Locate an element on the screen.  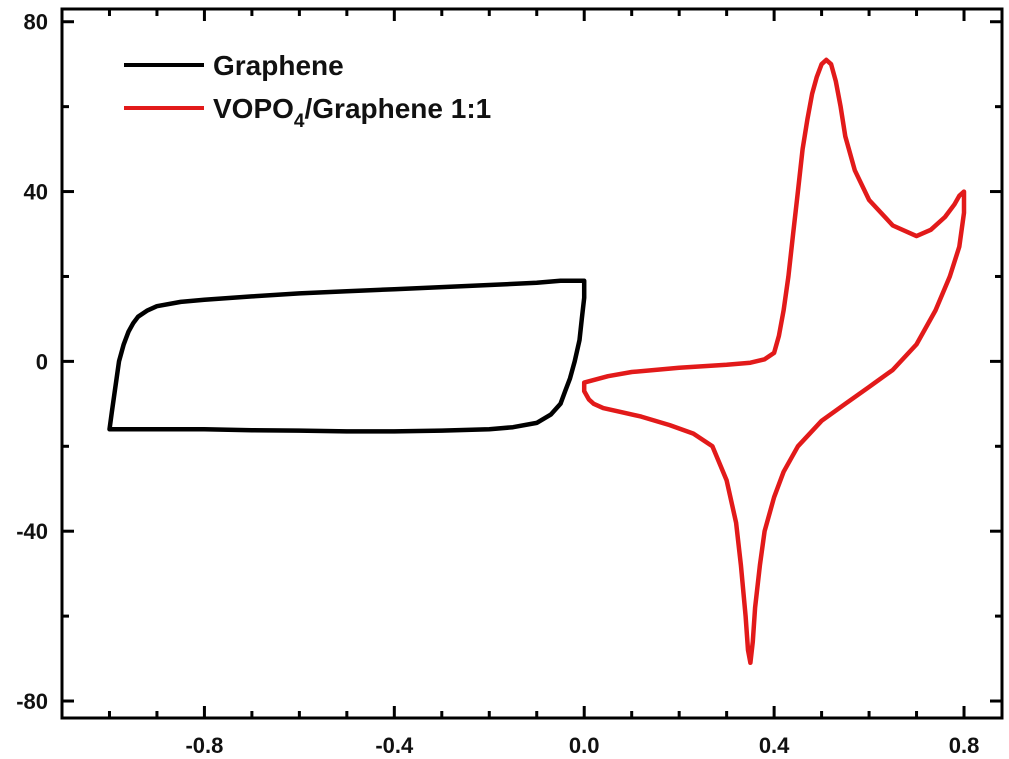
y-tick-label: 80 is located at coordinates (36, 22).